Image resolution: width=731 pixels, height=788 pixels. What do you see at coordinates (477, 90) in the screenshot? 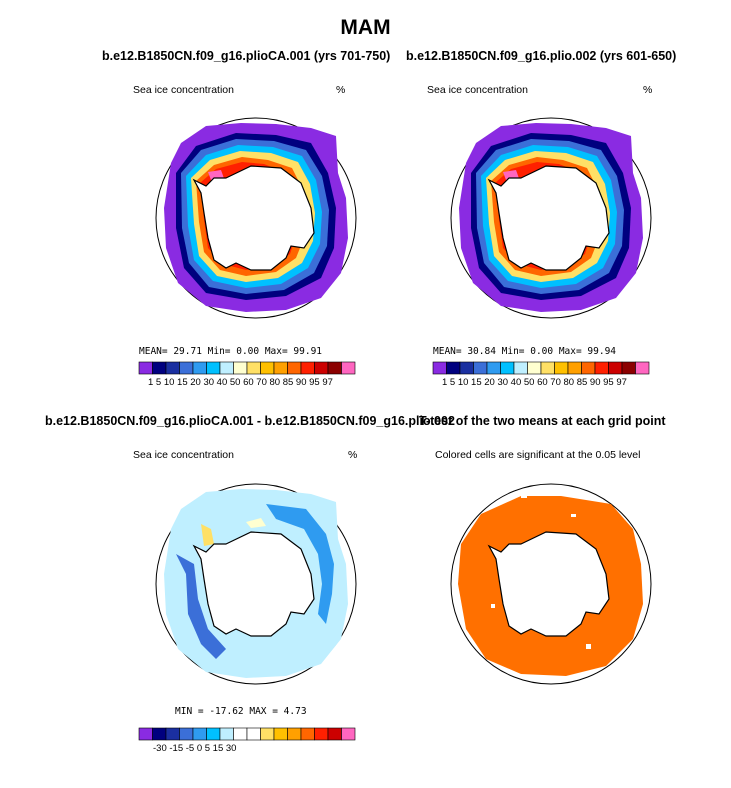
I see `panel2-variable-label: Sea ice concentration` at bounding box center [477, 90].